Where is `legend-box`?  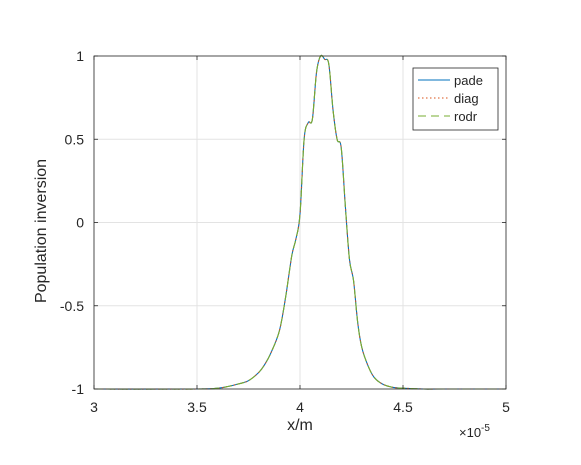
legend-box is located at coordinates (455, 99).